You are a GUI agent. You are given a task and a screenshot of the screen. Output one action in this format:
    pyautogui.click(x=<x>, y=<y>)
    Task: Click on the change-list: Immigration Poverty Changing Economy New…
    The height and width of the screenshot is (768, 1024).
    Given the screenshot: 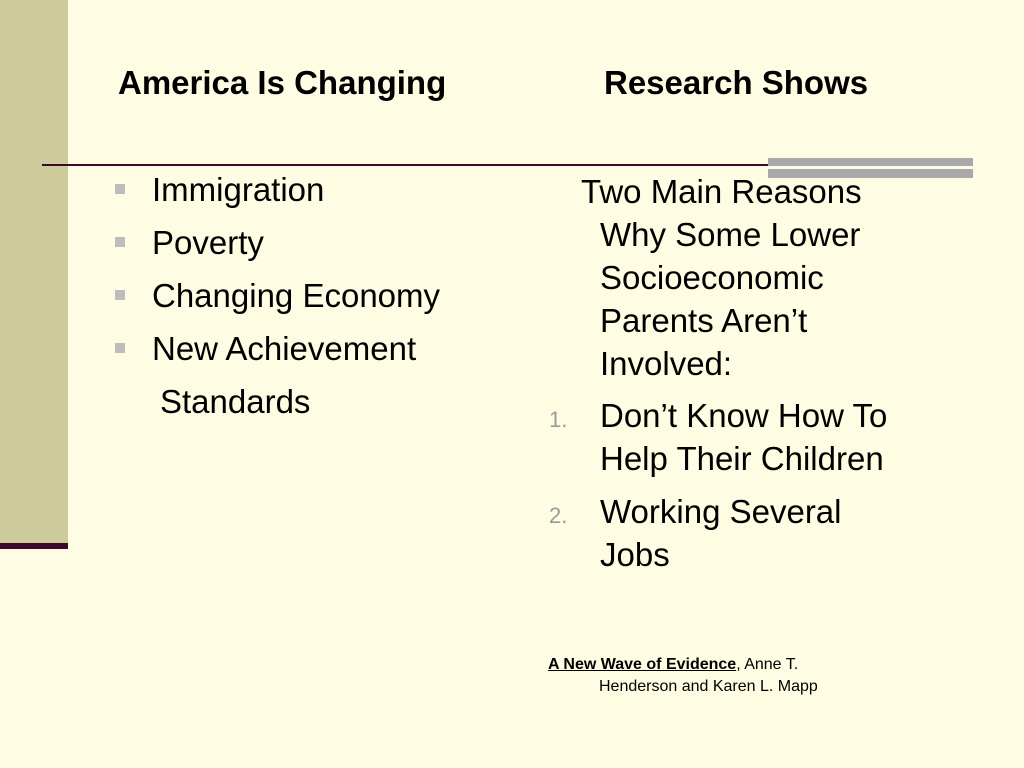 What is the action you would take?
    pyautogui.click(x=322, y=302)
    